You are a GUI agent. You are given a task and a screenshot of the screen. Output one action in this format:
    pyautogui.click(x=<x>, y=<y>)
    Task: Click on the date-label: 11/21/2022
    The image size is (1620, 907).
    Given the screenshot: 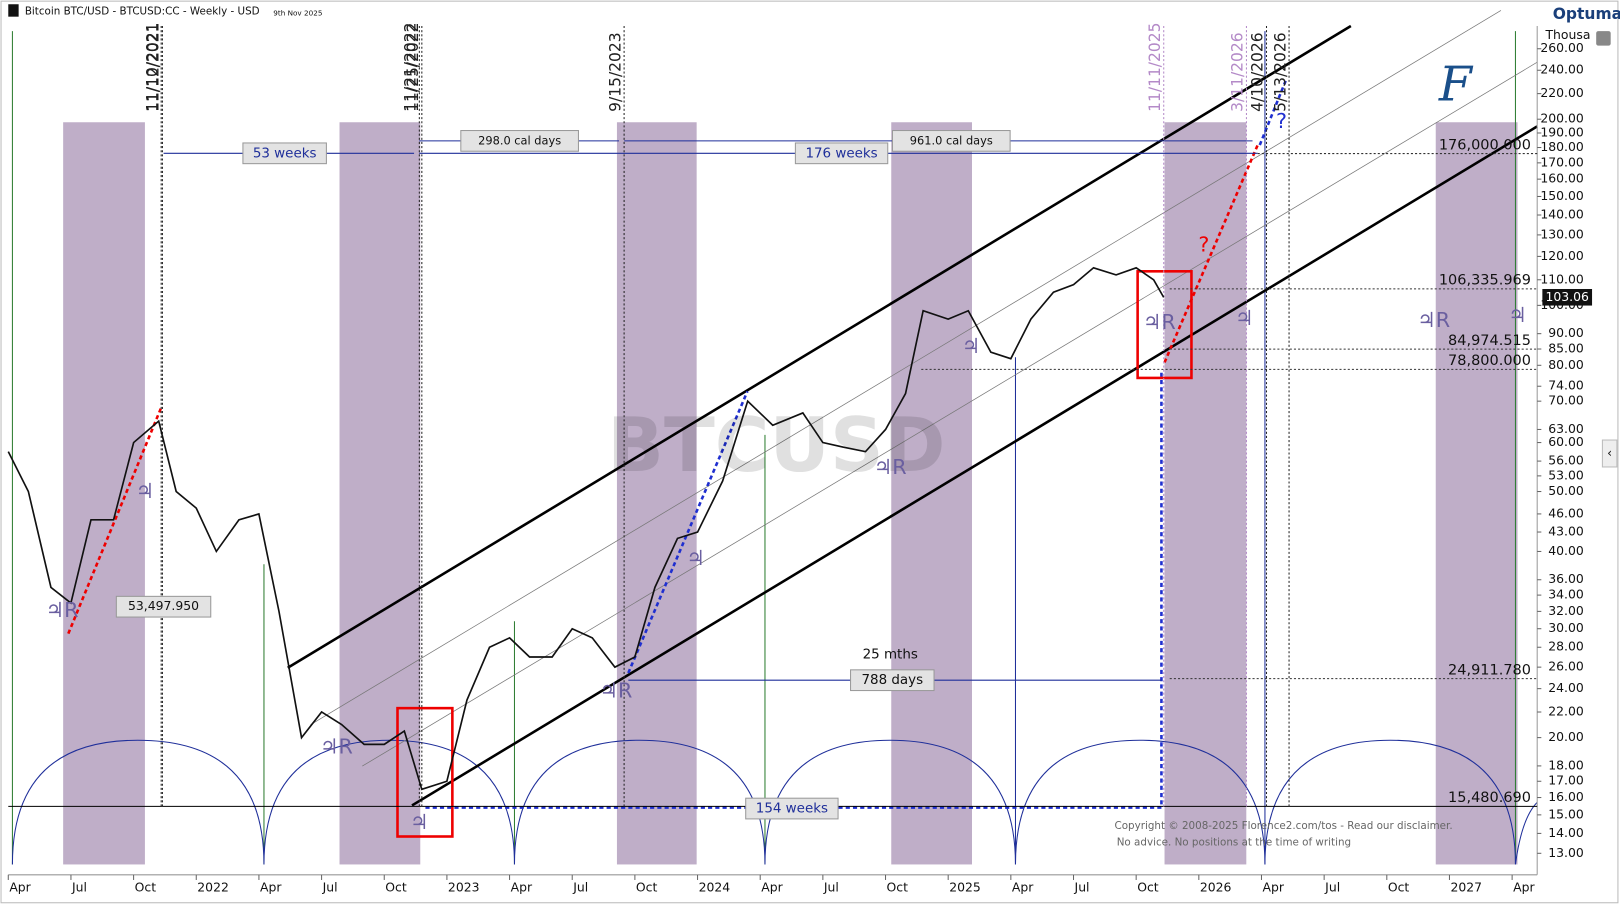 What is the action you would take?
    pyautogui.click(x=411, y=66)
    